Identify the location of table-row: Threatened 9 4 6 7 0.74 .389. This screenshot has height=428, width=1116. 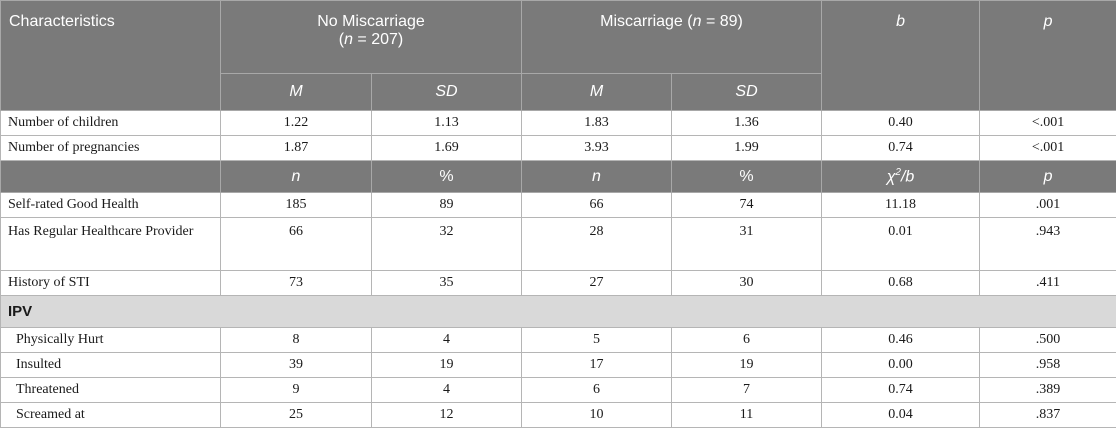
(558, 390).